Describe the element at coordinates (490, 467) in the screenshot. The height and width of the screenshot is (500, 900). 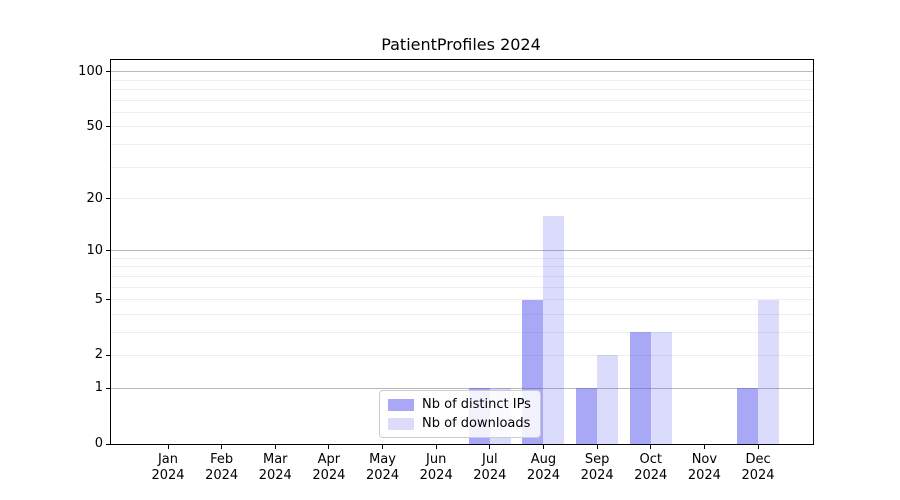
I see `x-tick-label: Jul 2024` at that location.